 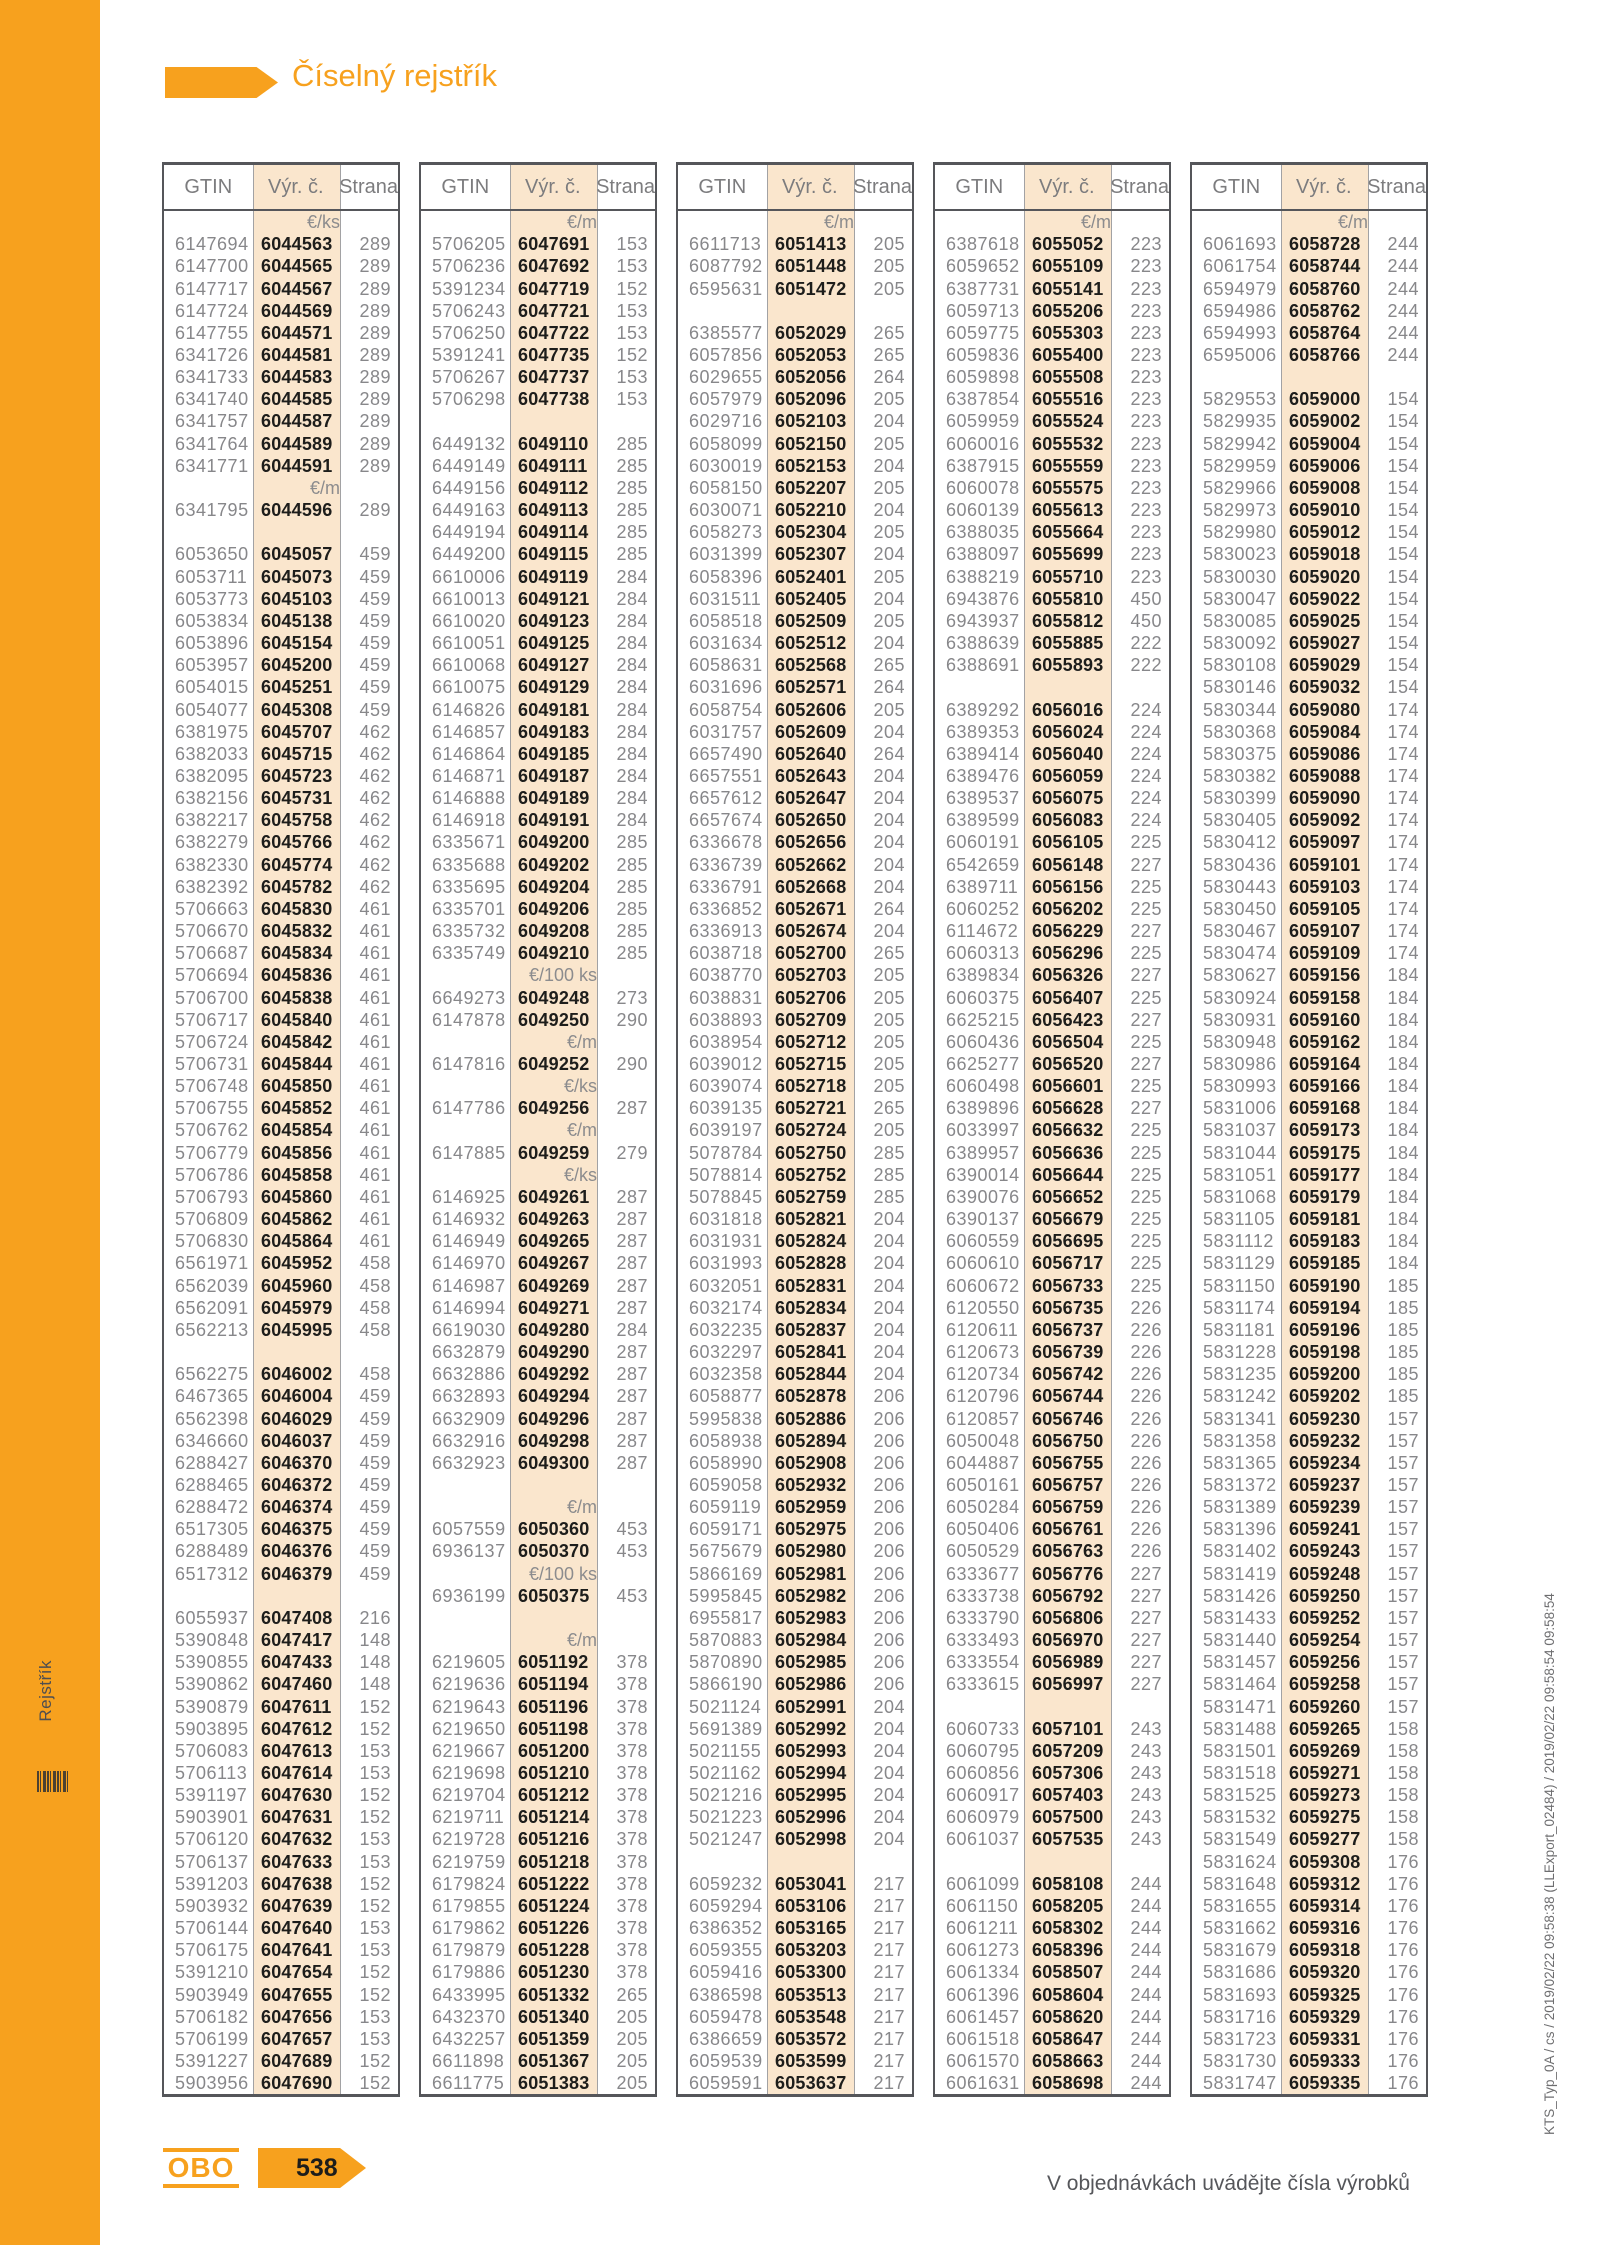 I want to click on table-row: 5706137 6047633 153, so click(x=281, y=1862).